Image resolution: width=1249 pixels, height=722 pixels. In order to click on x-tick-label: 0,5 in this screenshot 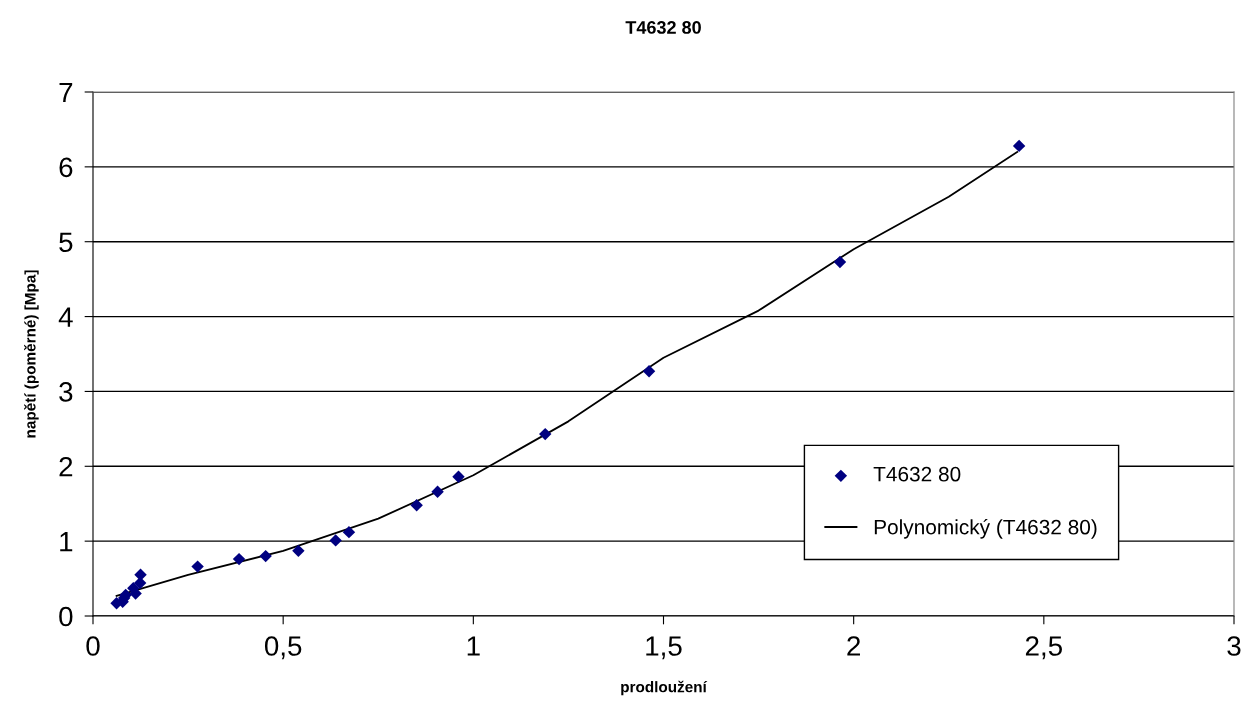, I will do `click(283, 648)`.